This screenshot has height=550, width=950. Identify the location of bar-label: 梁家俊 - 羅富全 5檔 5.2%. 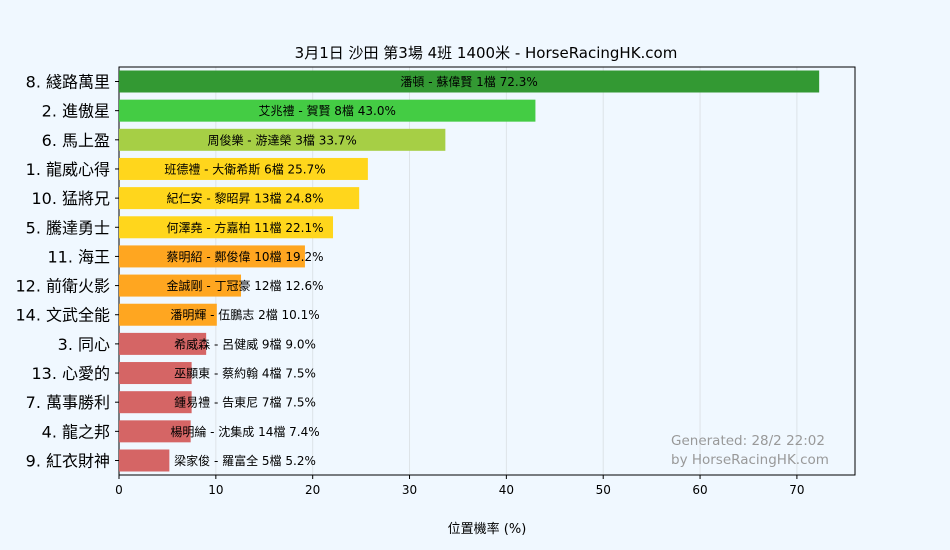
(245, 460).